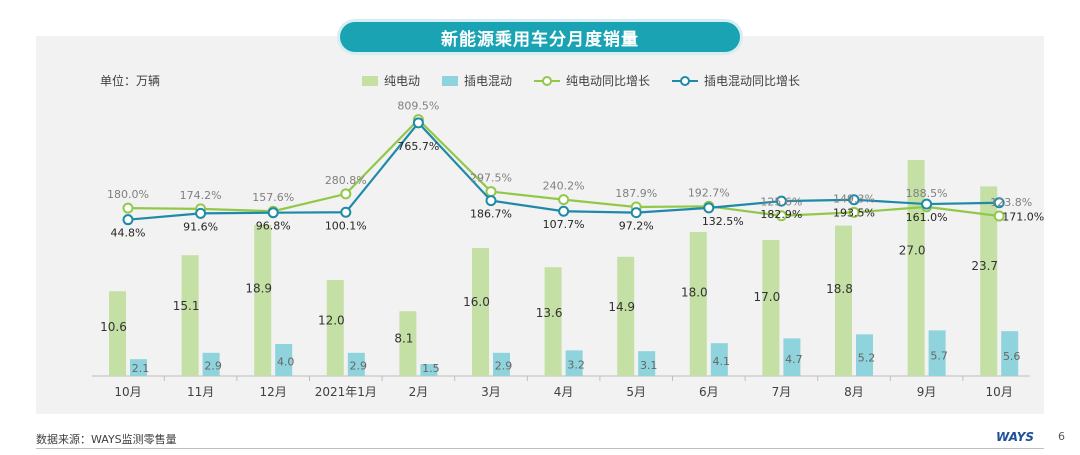  What do you see at coordinates (273, 226) in the screenshot?
I see `phev-growth-label: 96.8%` at bounding box center [273, 226].